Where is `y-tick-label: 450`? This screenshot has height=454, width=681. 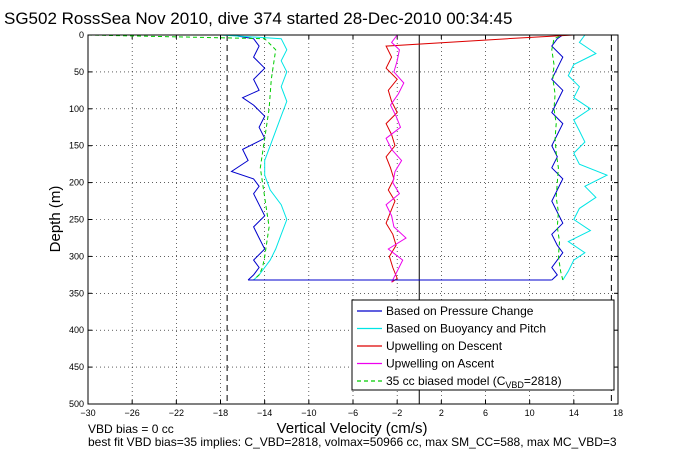
y-tick-label: 450 is located at coordinates (76, 367).